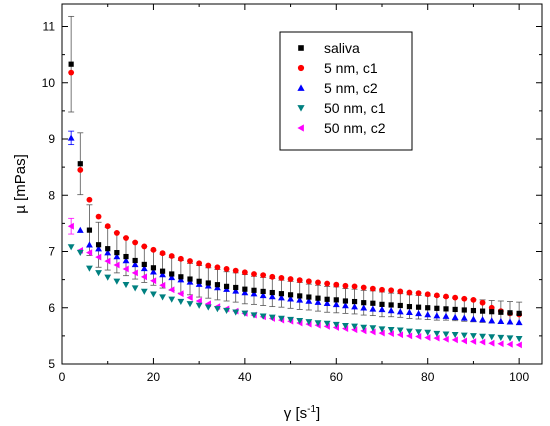  What do you see at coordinates (302, 413) in the screenshot?
I see `x-axis-label: γ [s-1]` at bounding box center [302, 413].